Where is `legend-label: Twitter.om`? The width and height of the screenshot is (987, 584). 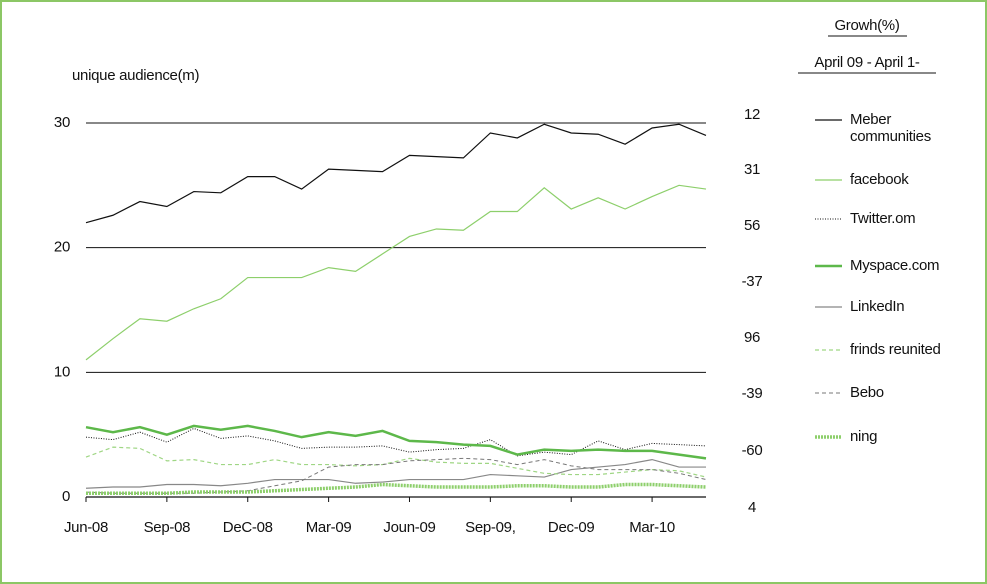
legend-label: Twitter.om is located at coordinates (883, 218).